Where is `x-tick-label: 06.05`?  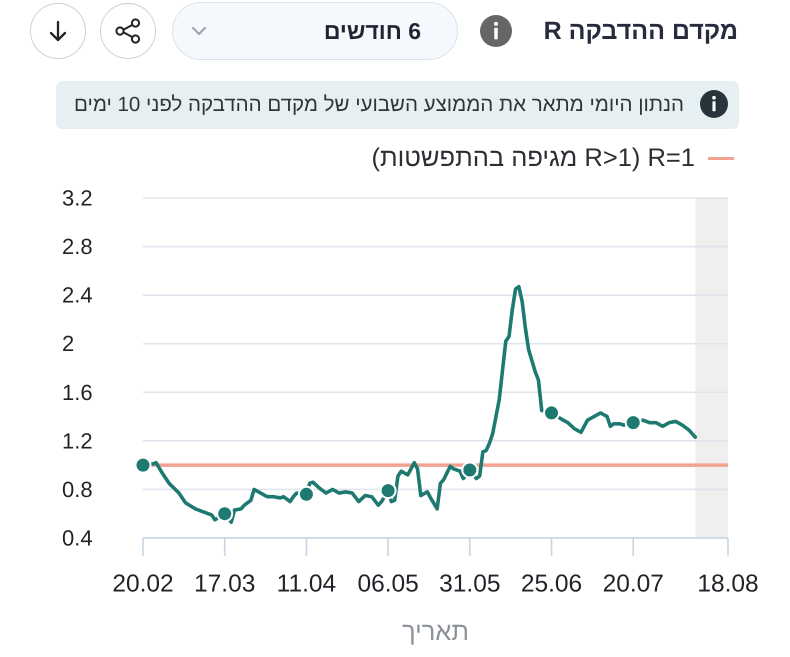 x-tick-label: 06.05 is located at coordinates (388, 584).